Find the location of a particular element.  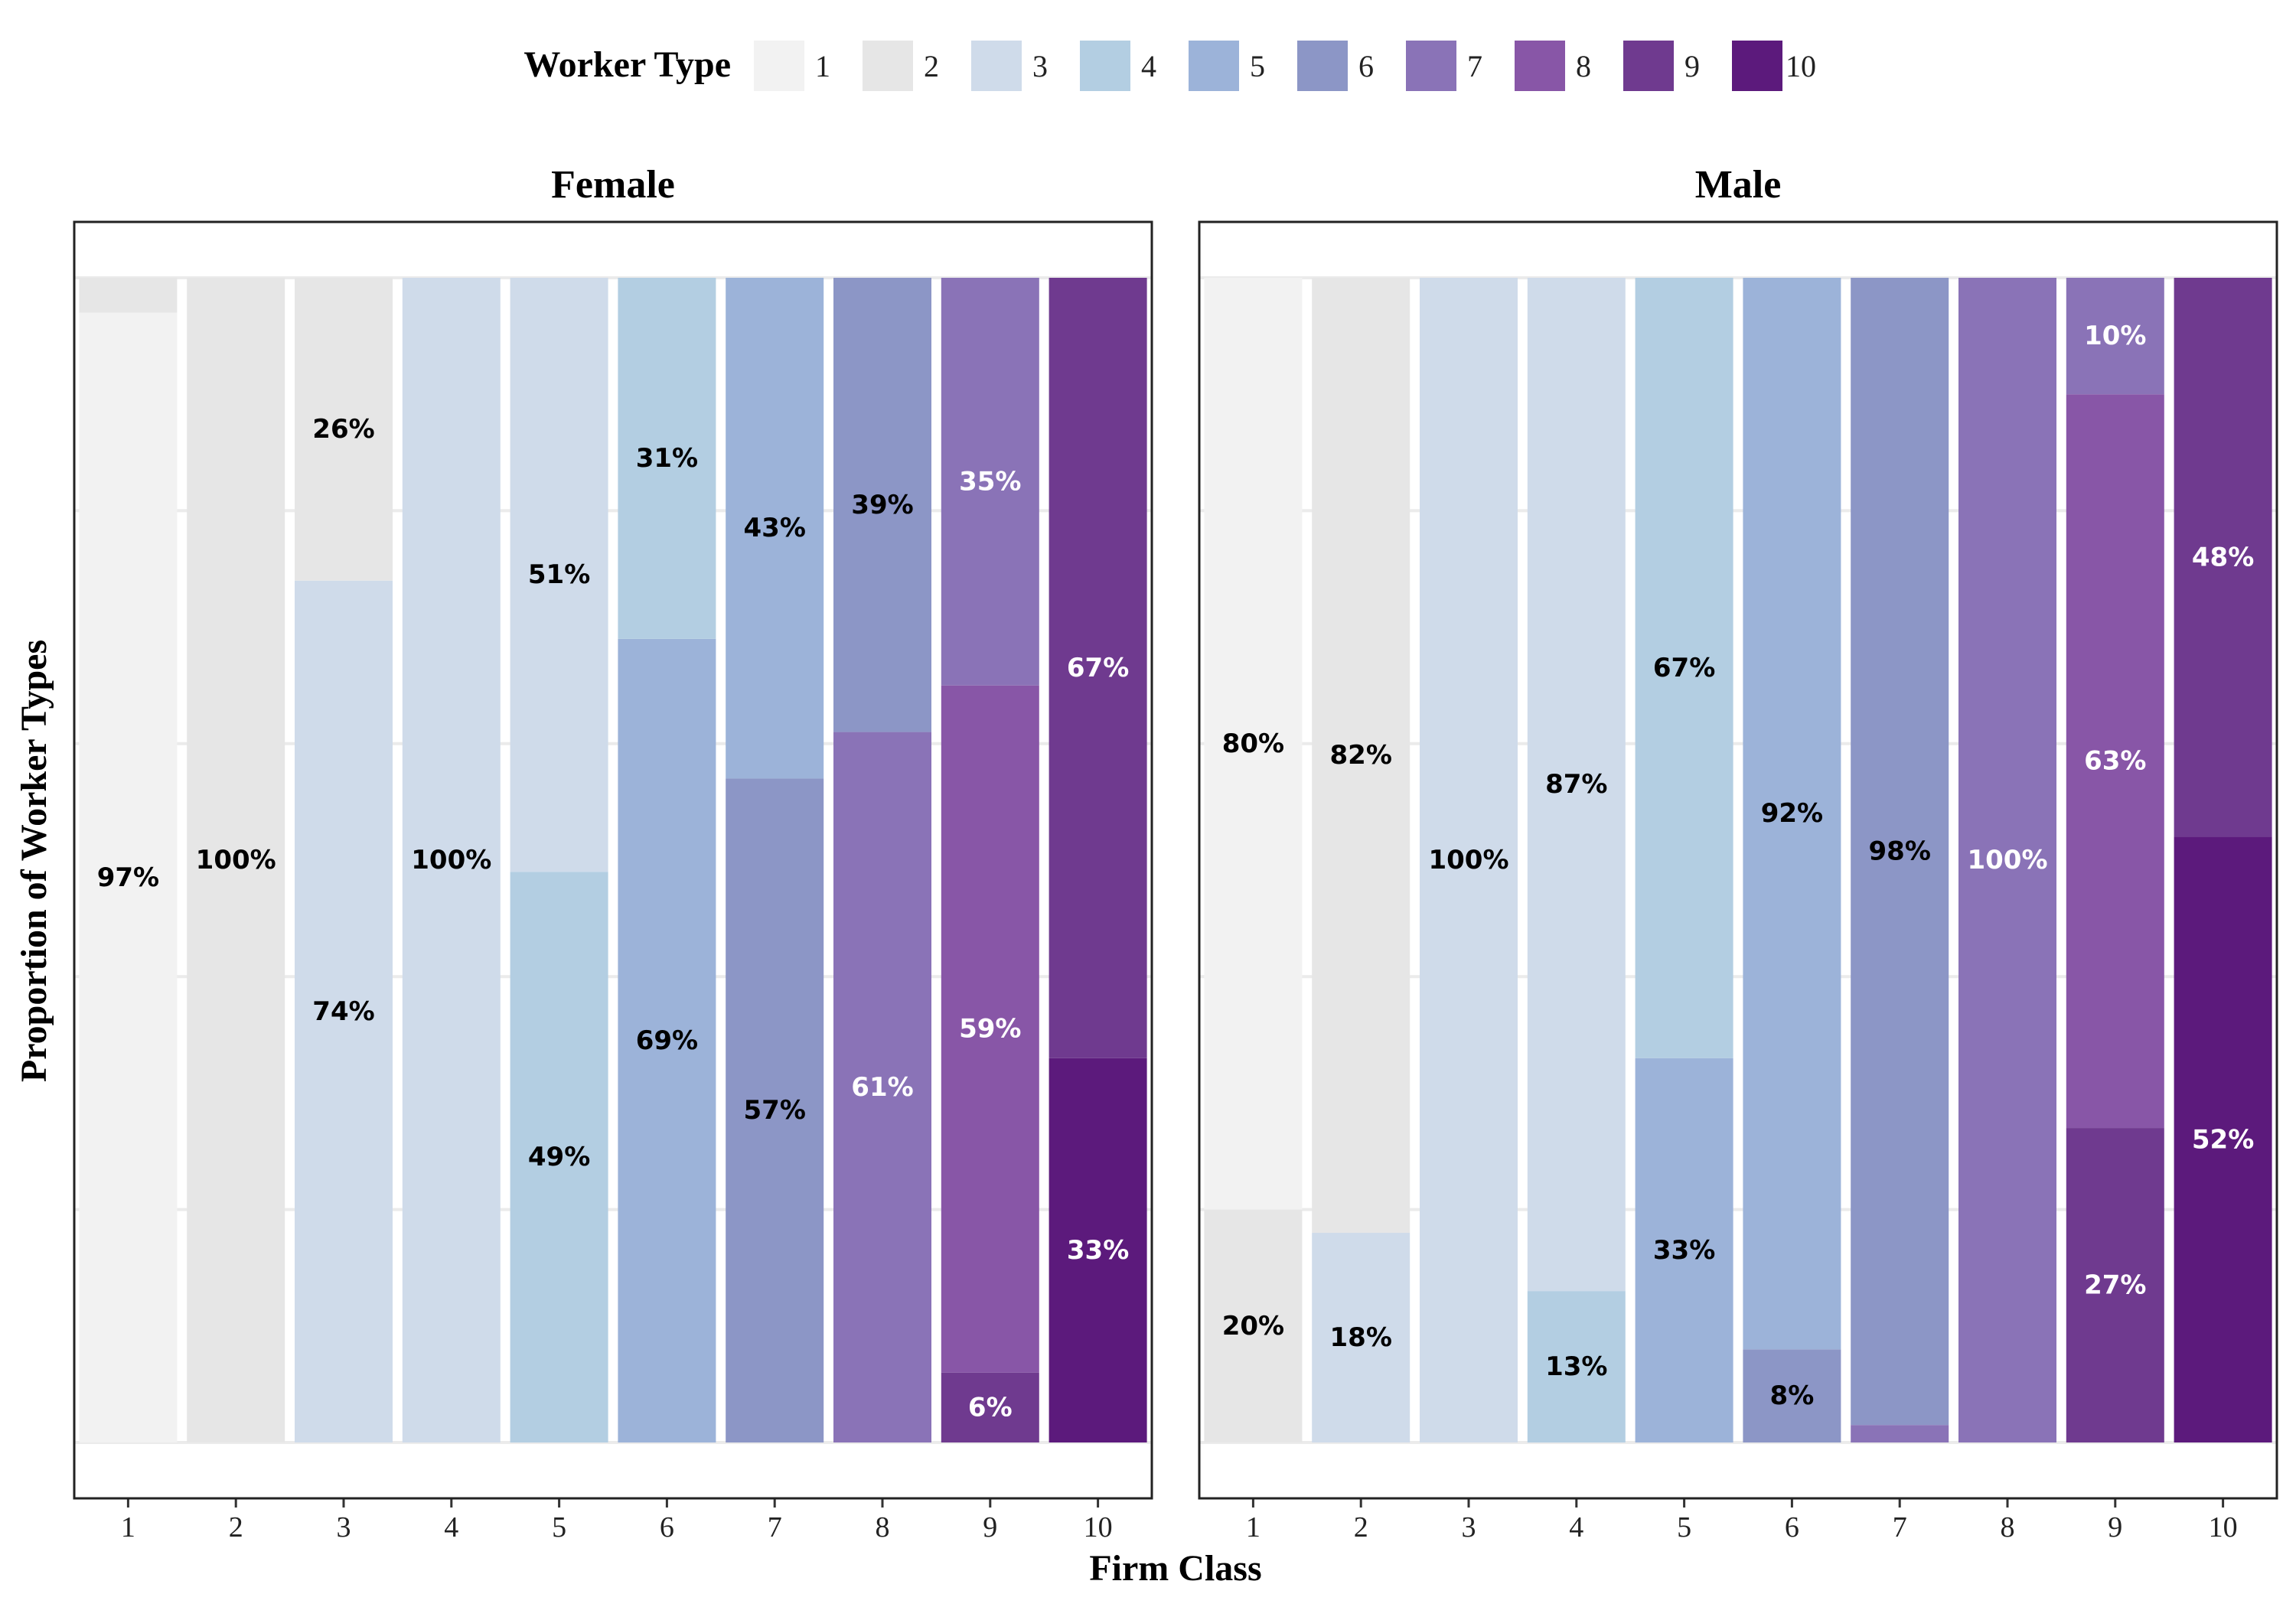

bar-class-5: 49% 51% is located at coordinates (559, 860).